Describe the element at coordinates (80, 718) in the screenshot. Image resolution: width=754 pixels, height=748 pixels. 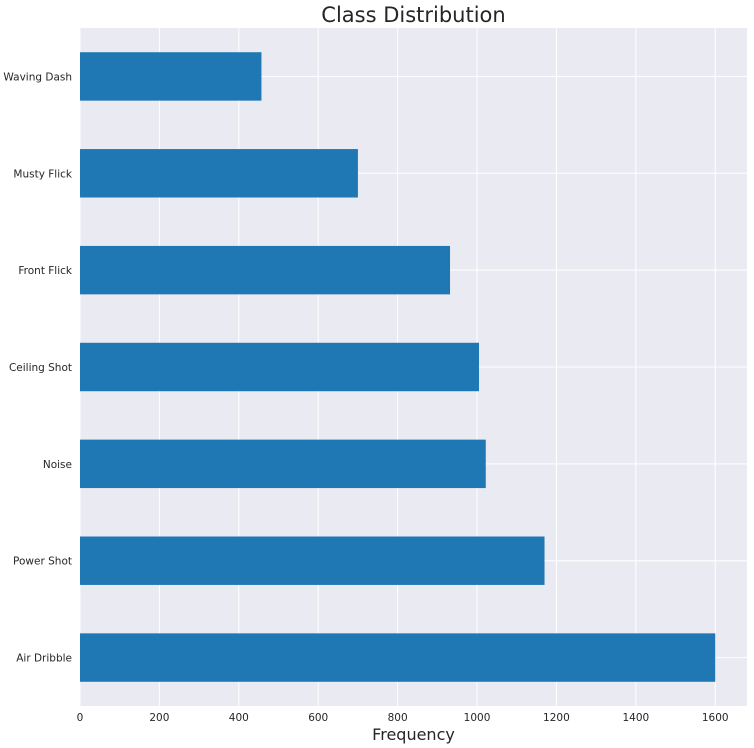
I see `x-tick-label: 0` at that location.